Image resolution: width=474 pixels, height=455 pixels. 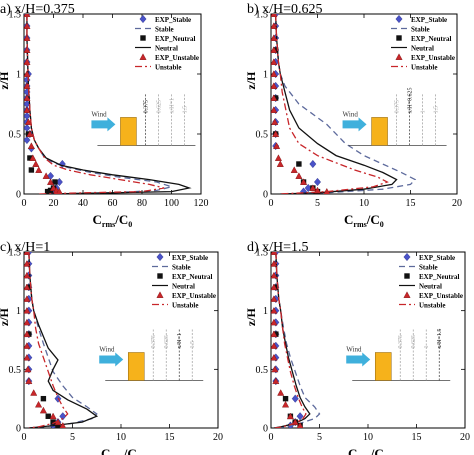 What do you see at coordinates (167, 342) in the screenshot?
I see `measurement-line-label: 0.625` at bounding box center [167, 342].